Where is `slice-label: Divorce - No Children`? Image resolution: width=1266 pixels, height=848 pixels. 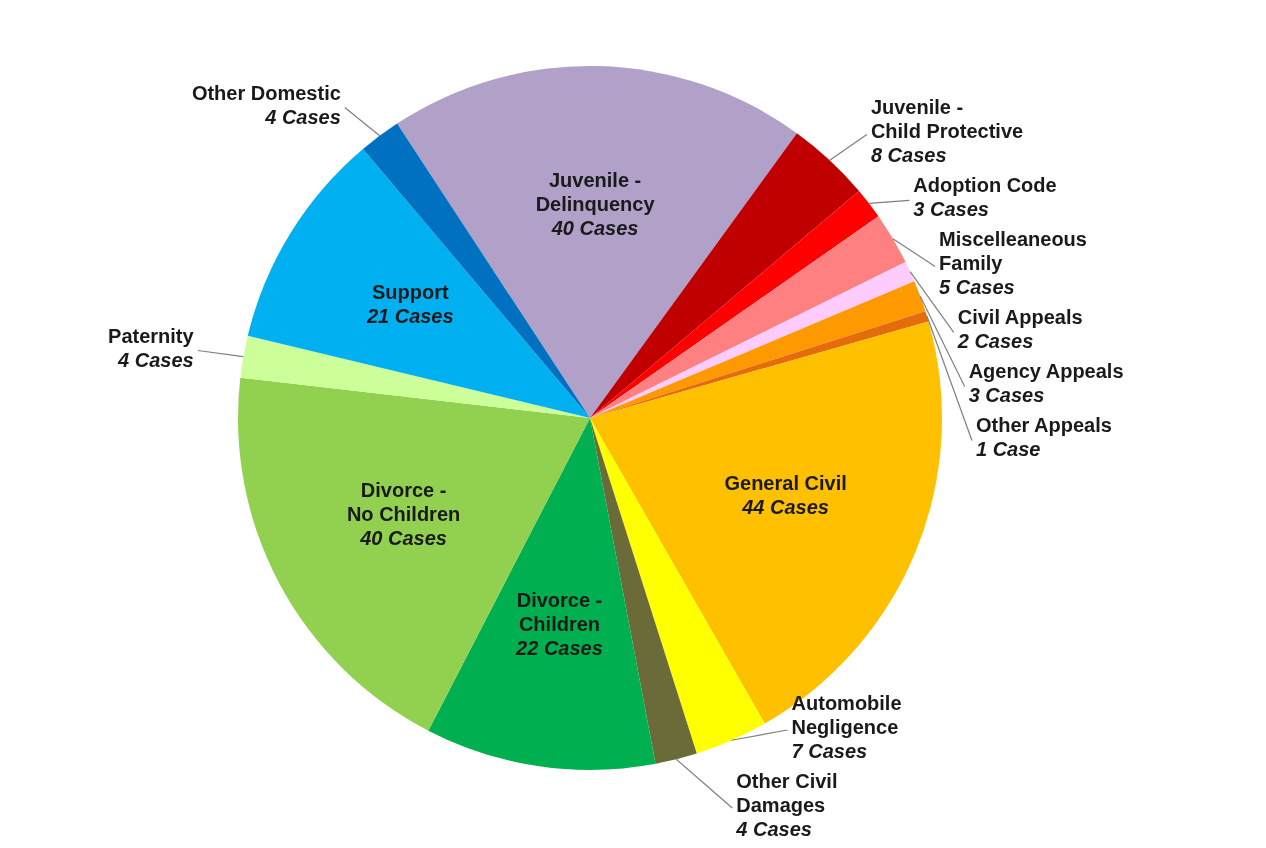
slice-label: Divorce - No Children is located at coordinates (403, 502).